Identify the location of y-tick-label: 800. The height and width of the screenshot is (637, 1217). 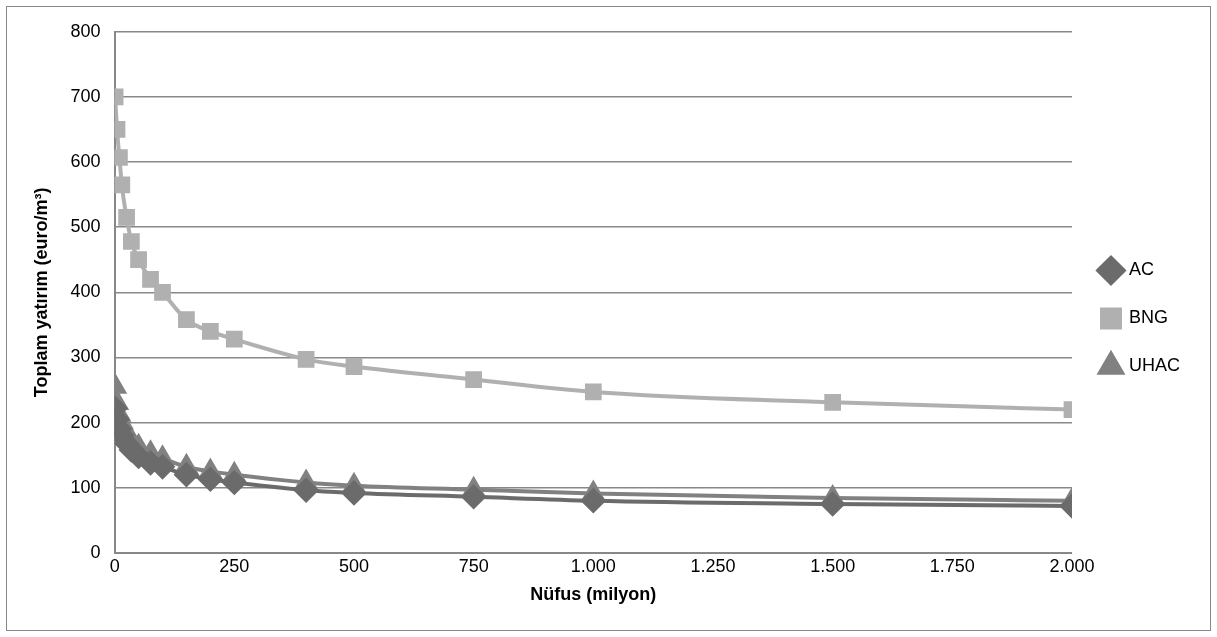
(85, 30).